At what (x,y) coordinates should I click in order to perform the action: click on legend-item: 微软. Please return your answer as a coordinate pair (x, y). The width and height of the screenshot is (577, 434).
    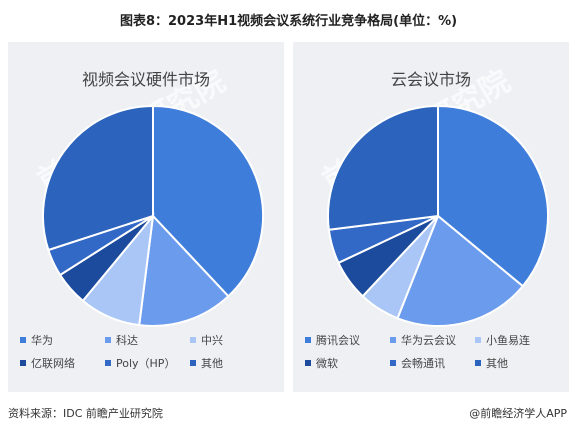
    Looking at the image, I should click on (347, 363).